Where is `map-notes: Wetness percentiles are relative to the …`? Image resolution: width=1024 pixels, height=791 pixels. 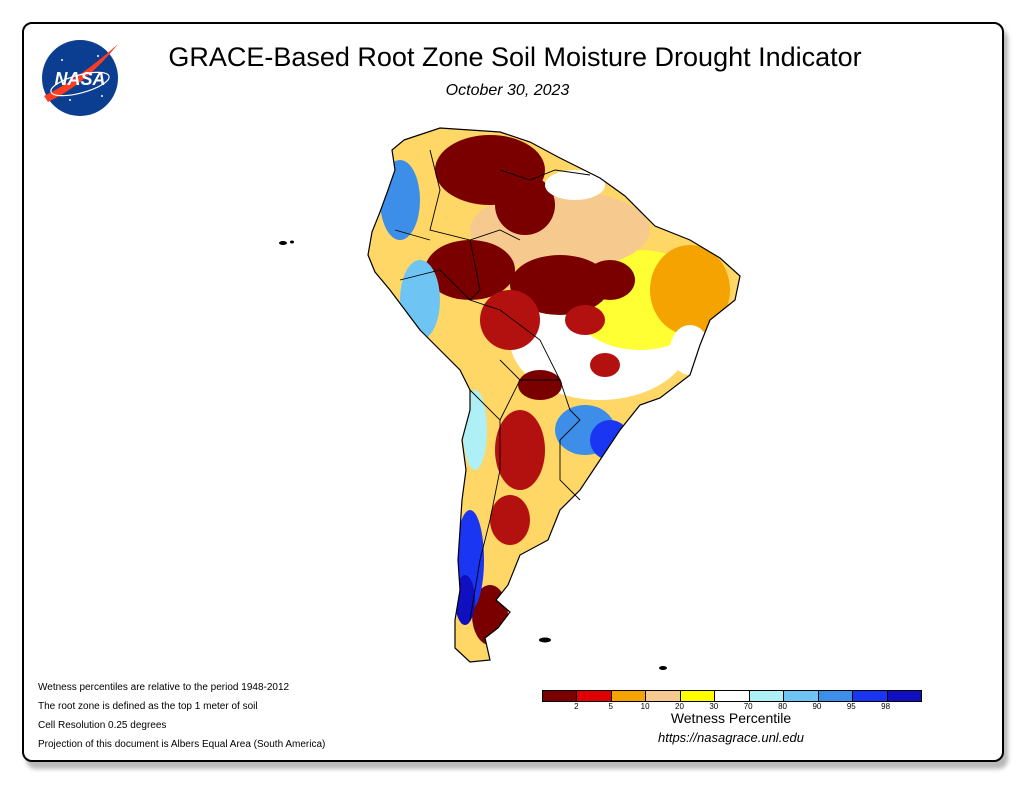
map-notes: Wetness percentiles are relative to the … is located at coordinates (181, 716).